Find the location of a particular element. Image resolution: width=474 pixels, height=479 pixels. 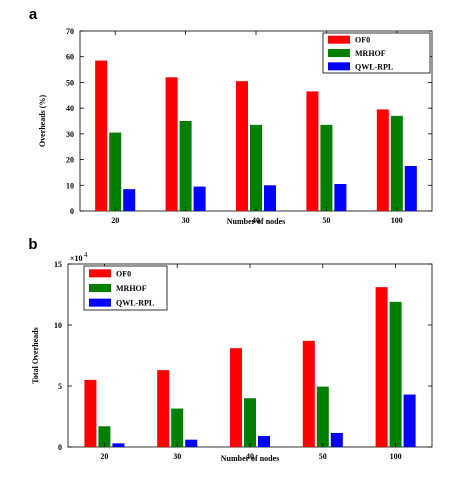

y-axis-label: Total Overheads is located at coordinates (35, 355).